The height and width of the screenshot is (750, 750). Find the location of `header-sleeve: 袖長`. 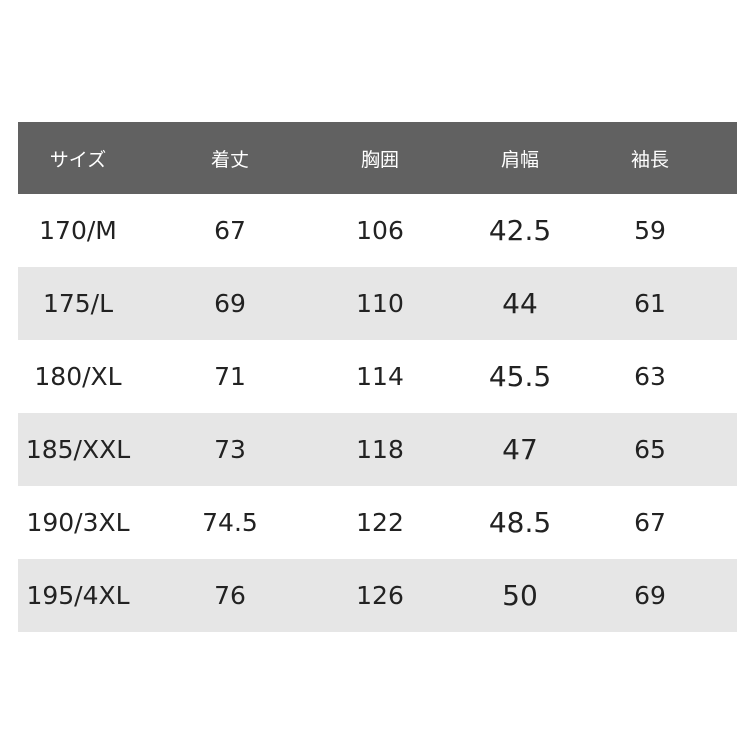

header-sleeve: 袖長 is located at coordinates (649, 159).